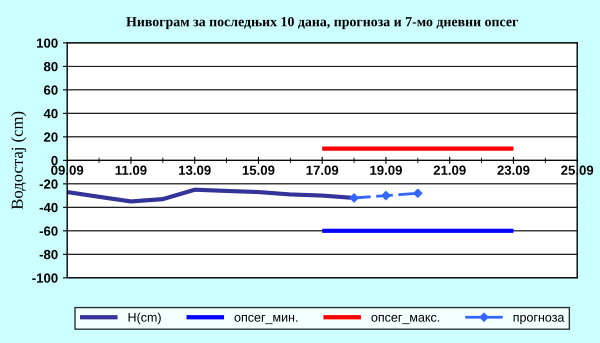 This screenshot has height=343, width=600. What do you see at coordinates (51, 113) in the screenshot?
I see `y-tick-label: 40` at bounding box center [51, 113].